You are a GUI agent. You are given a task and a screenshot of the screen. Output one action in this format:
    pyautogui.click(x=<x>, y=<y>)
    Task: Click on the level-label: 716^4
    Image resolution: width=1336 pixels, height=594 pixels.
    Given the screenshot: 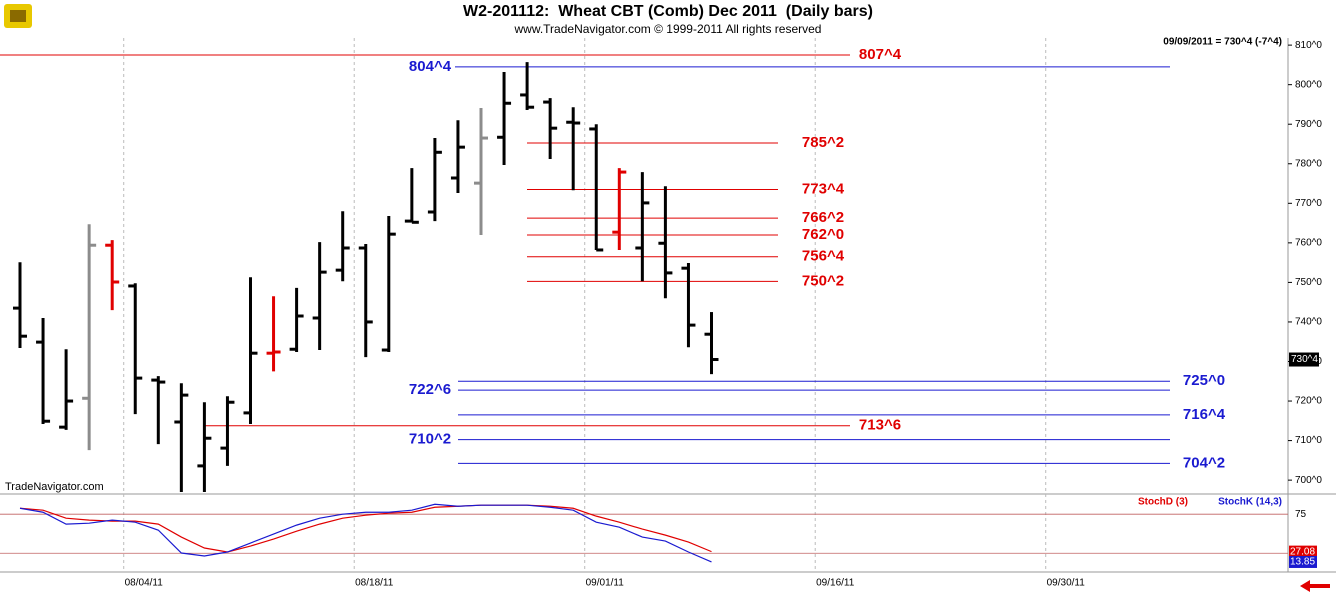 What is the action you would take?
    pyautogui.click(x=1204, y=414)
    